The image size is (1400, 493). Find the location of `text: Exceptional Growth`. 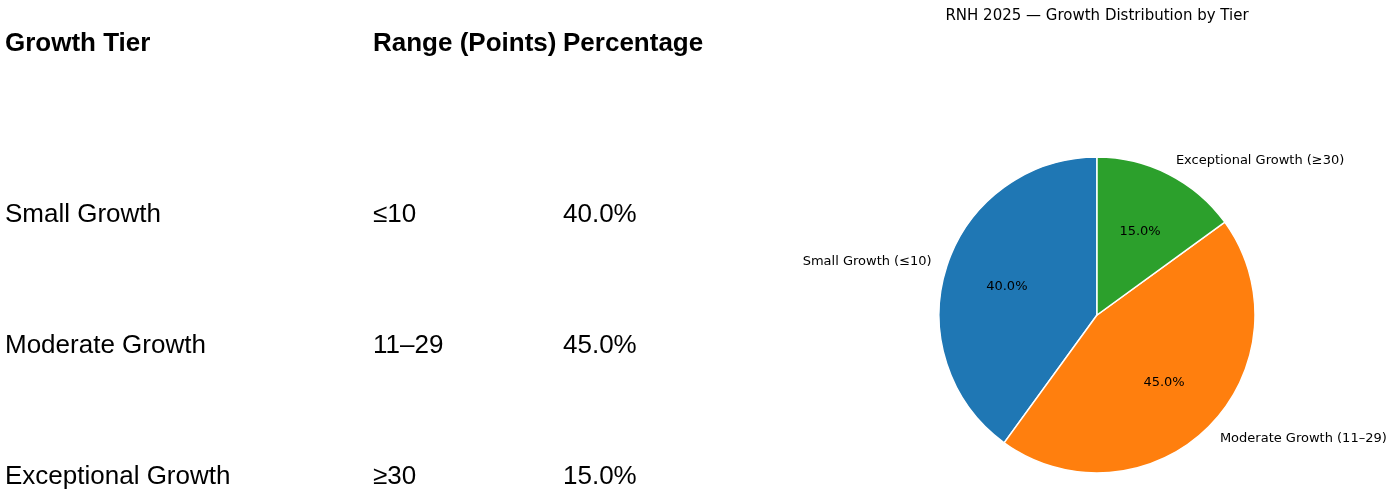

text: Exceptional Growth is located at coordinates (118, 475).